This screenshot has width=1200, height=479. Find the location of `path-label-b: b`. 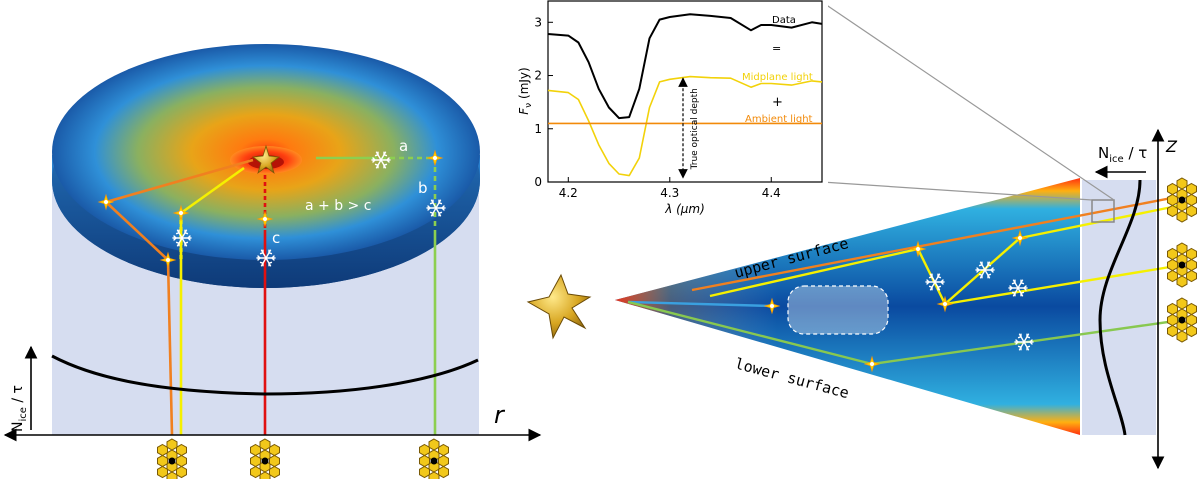

path-label-b: b is located at coordinates (423, 188).